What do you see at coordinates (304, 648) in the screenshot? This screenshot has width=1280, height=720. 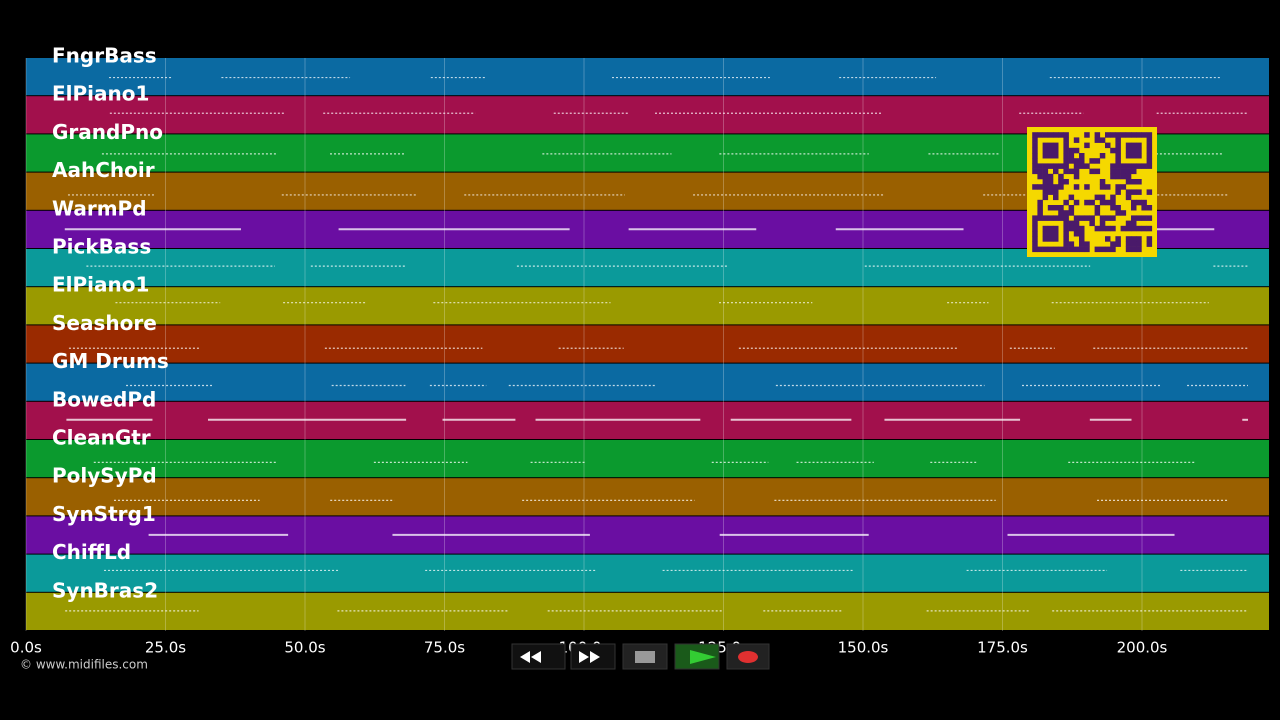 I see `time-tick-label: 50.0s` at bounding box center [304, 648].